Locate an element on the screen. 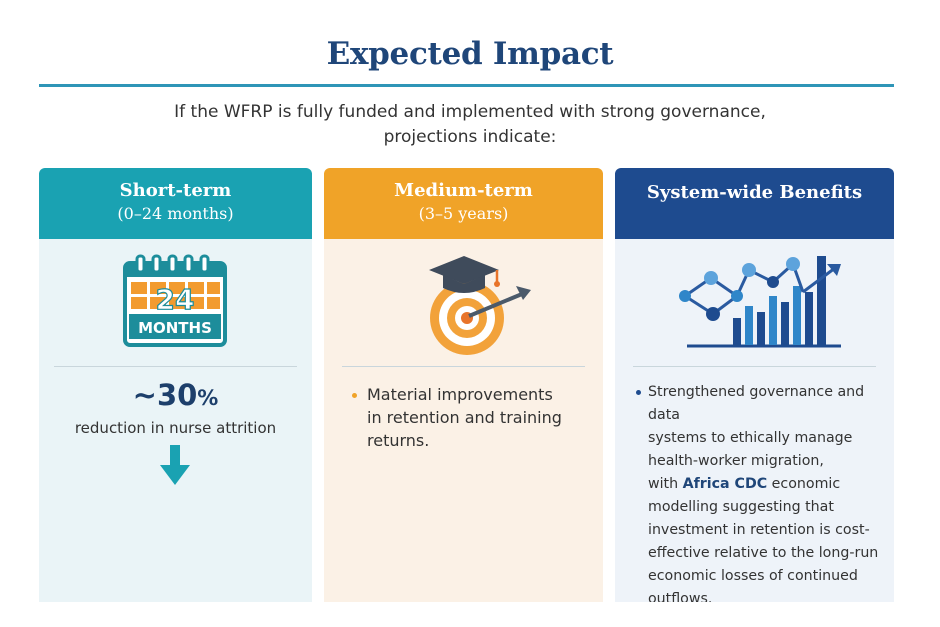  attrition-stat-label: reduction in nurse attrition is located at coordinates (175, 428).